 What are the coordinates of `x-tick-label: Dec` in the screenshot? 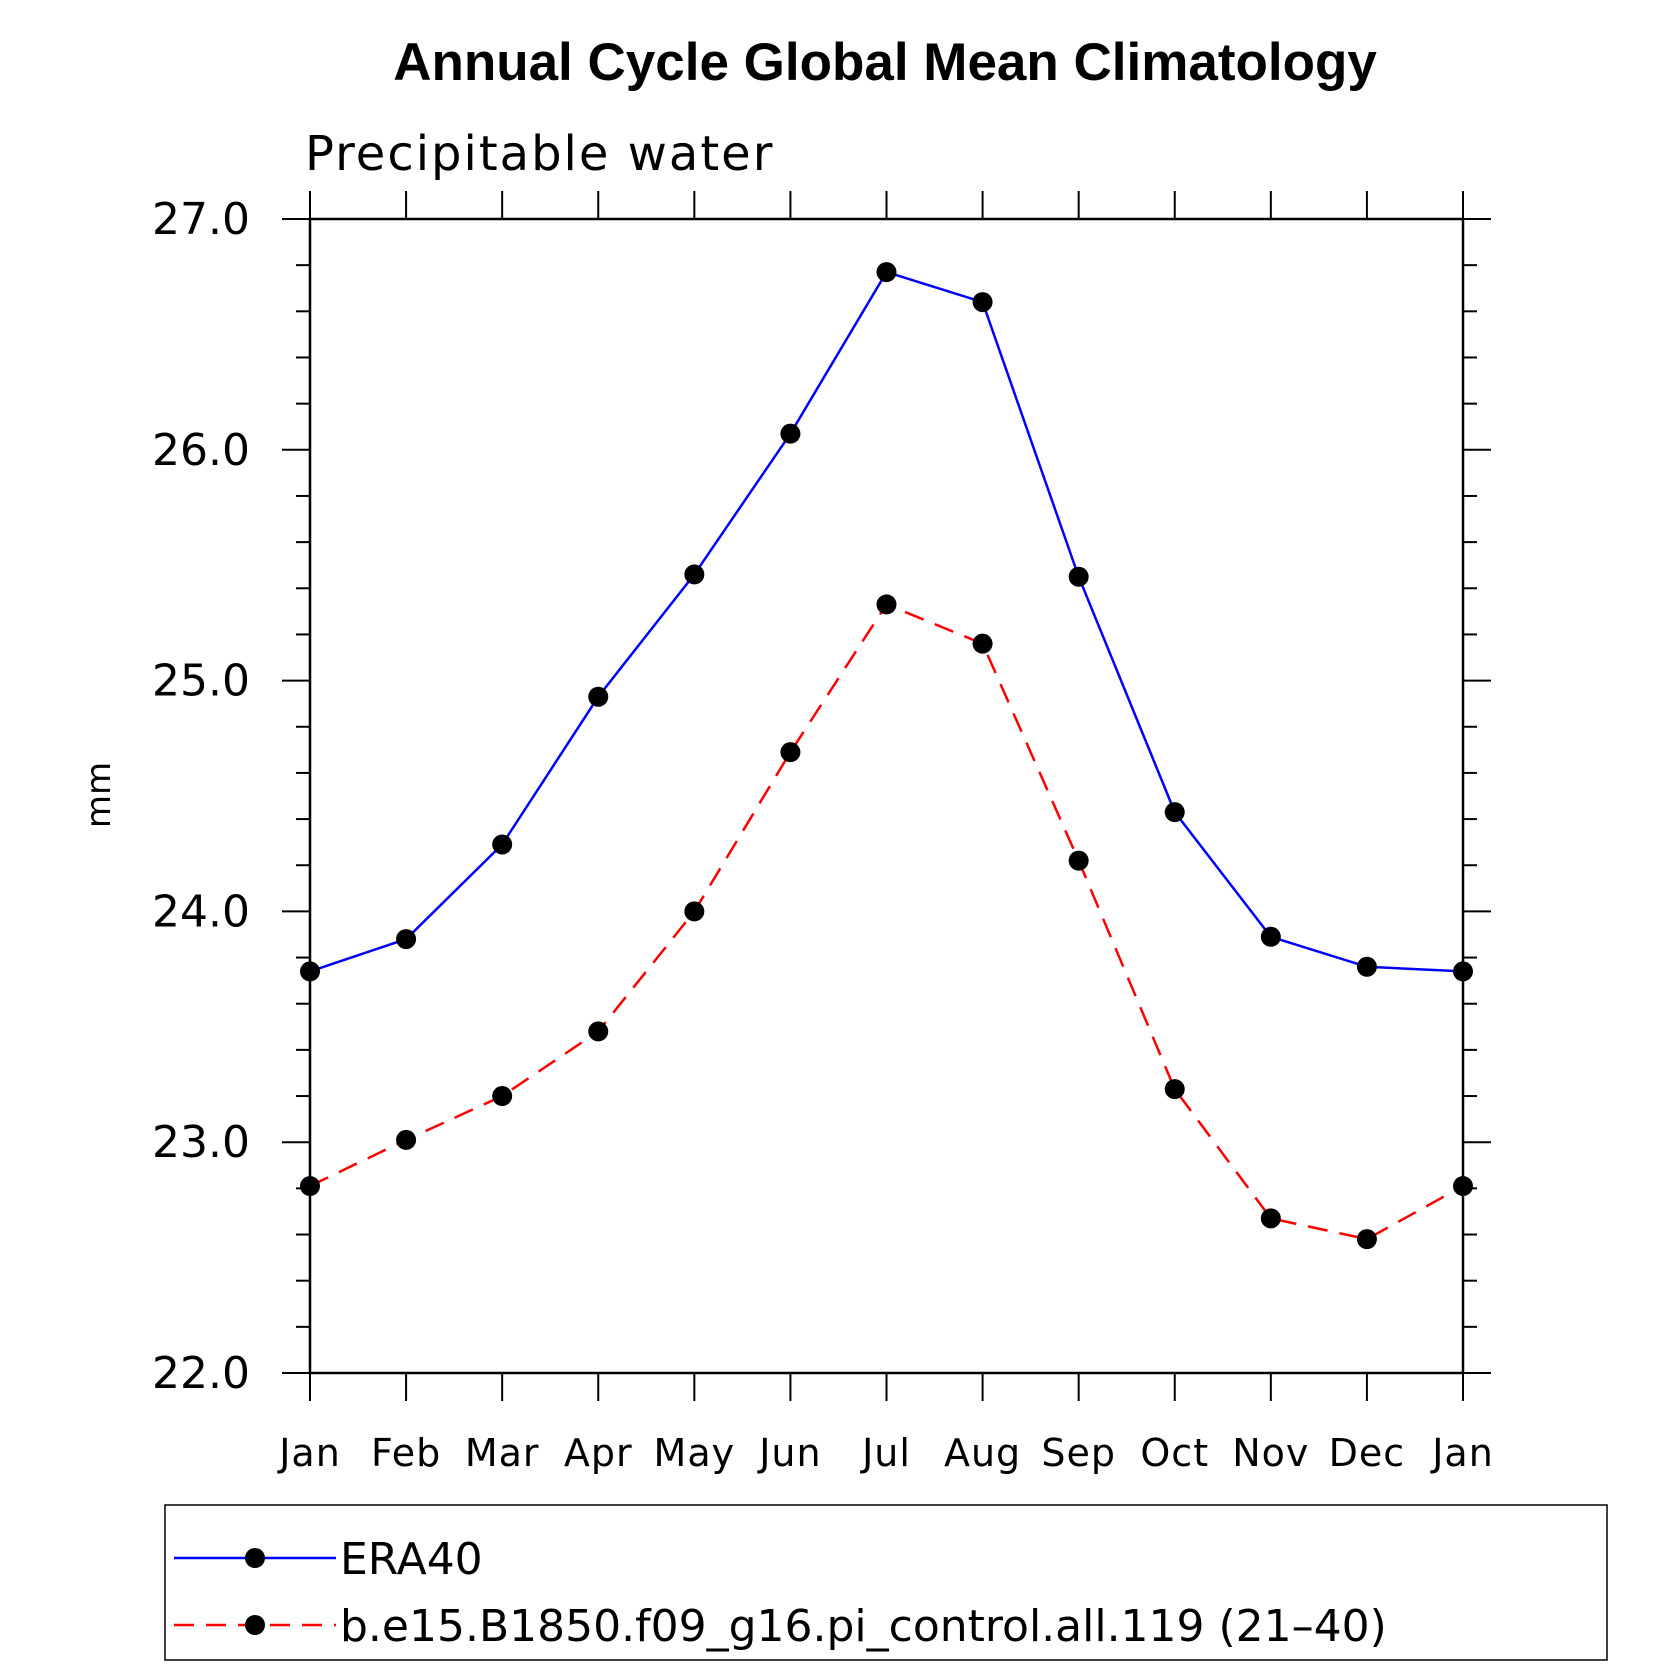 It's located at (1367, 1453).